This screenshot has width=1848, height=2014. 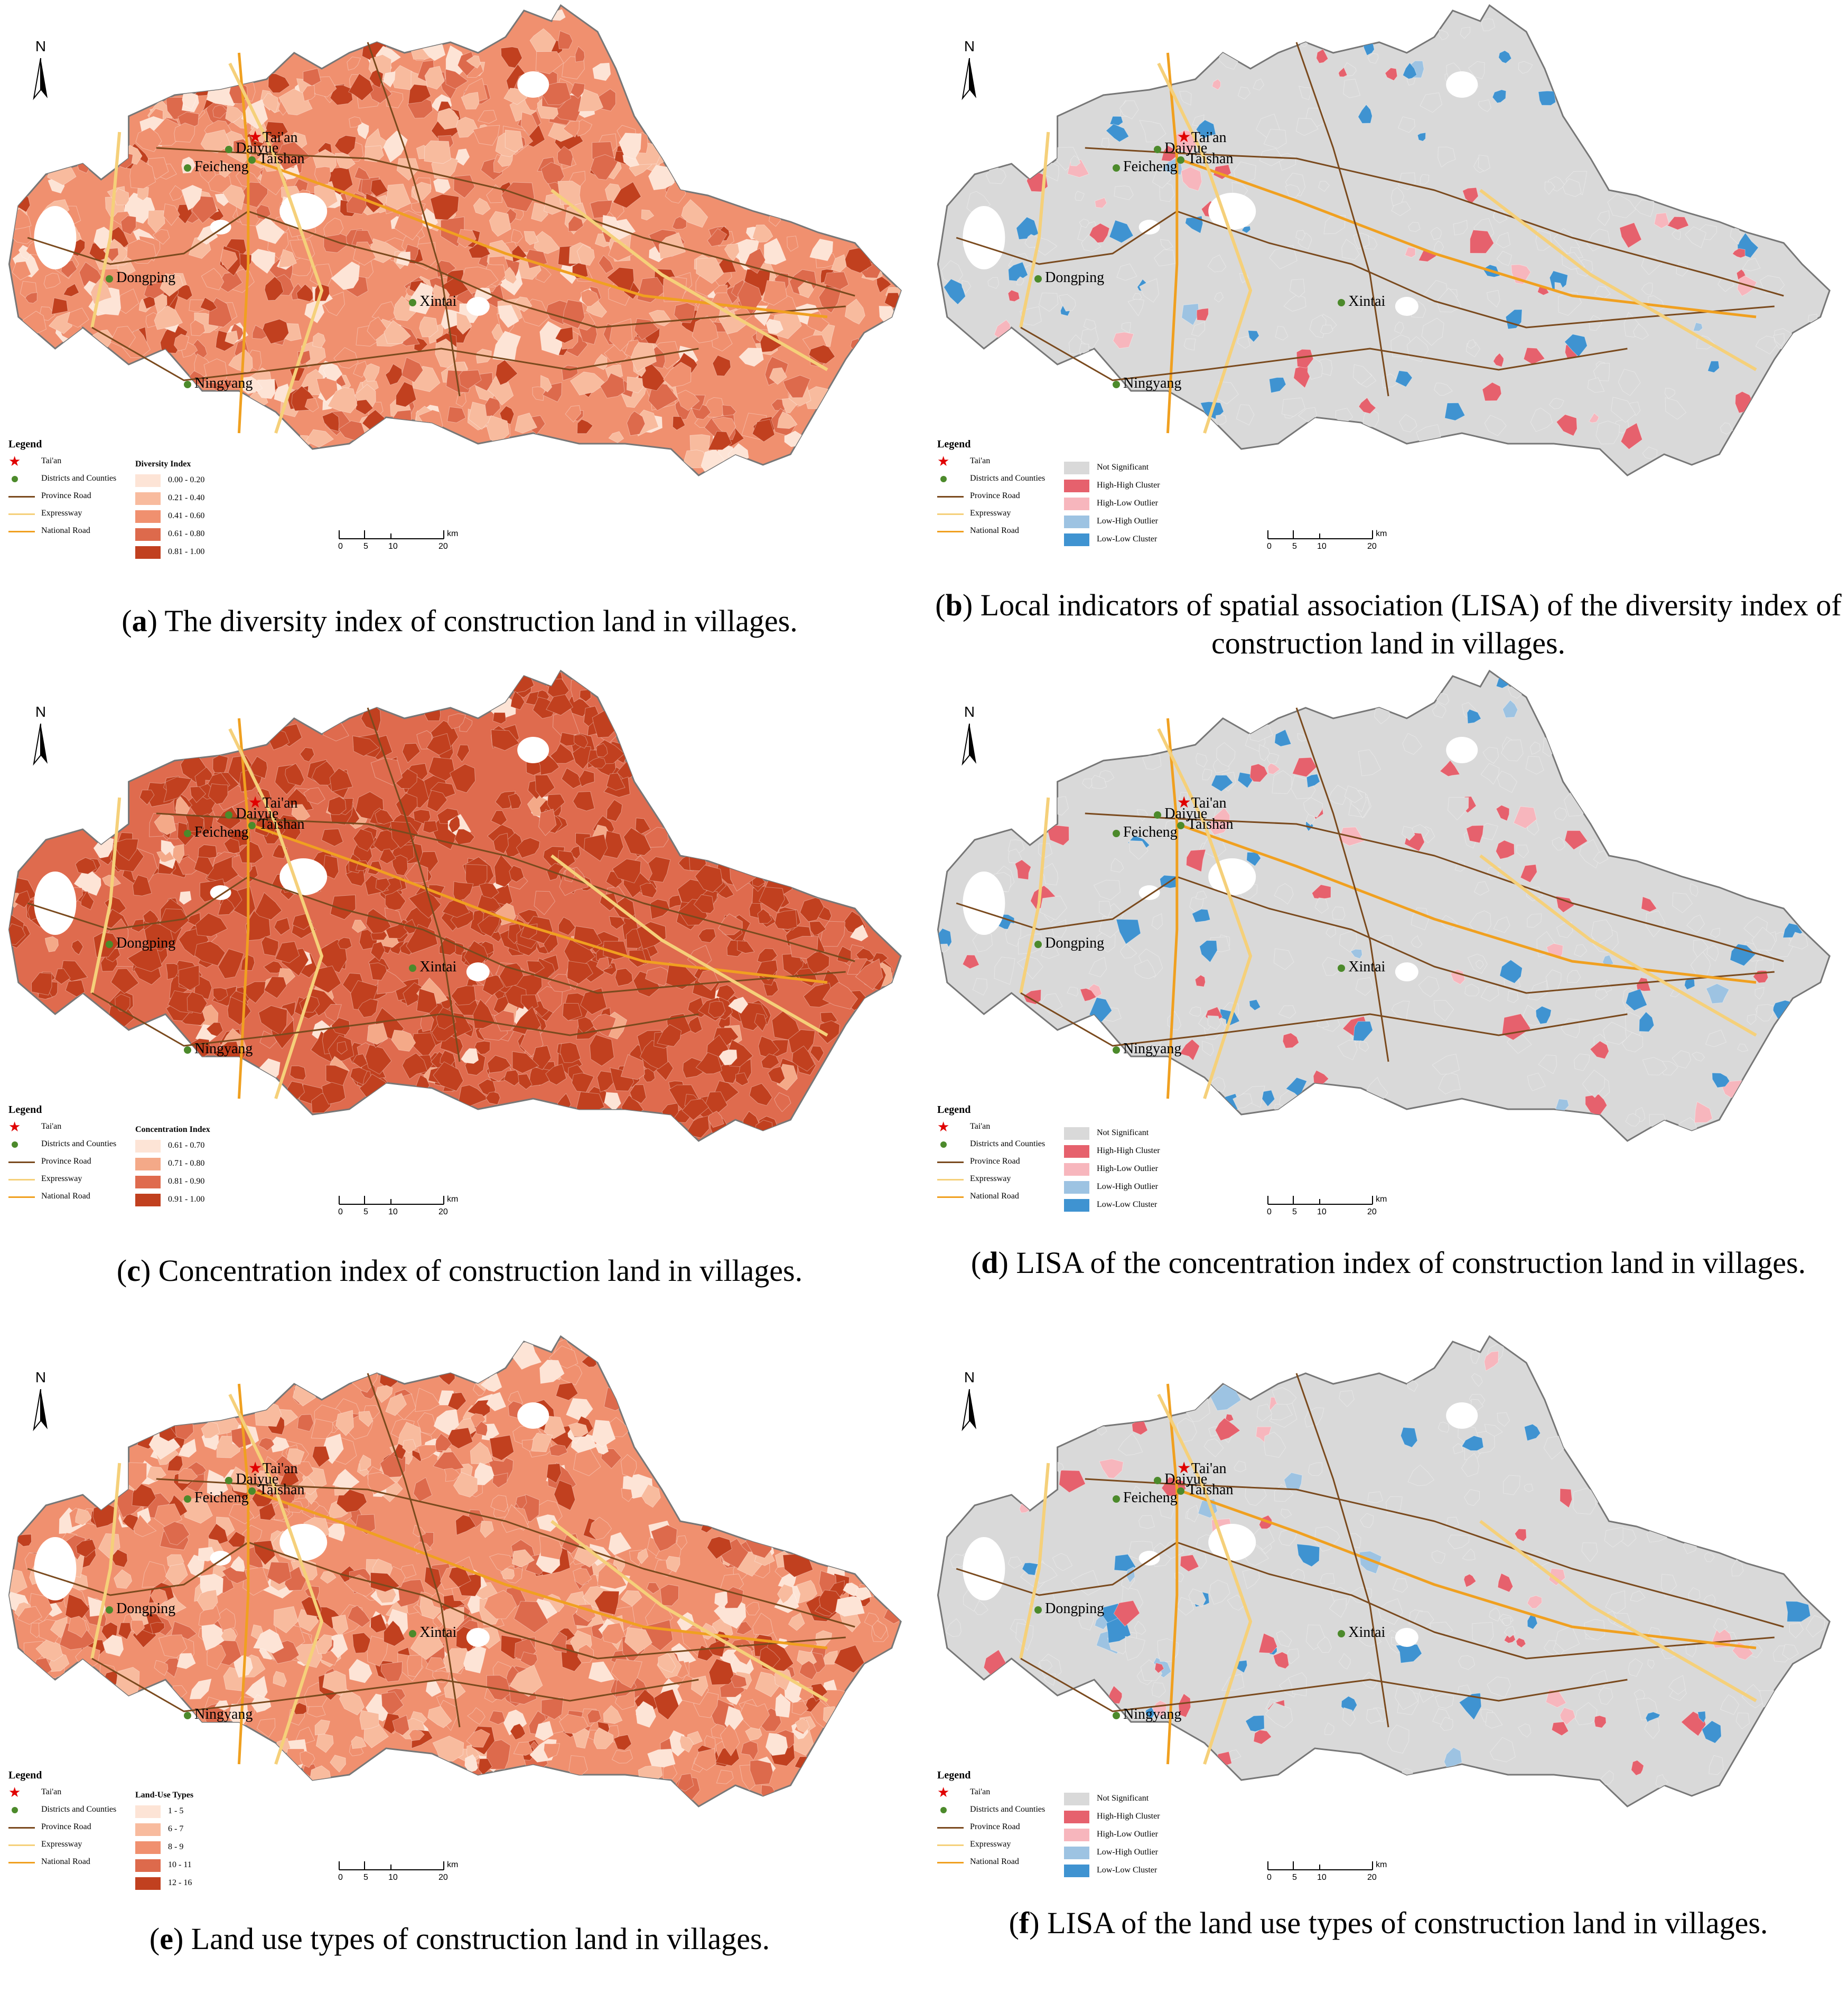 What do you see at coordinates (25, 1110) in the screenshot?
I see `legend-title: Legend` at bounding box center [25, 1110].